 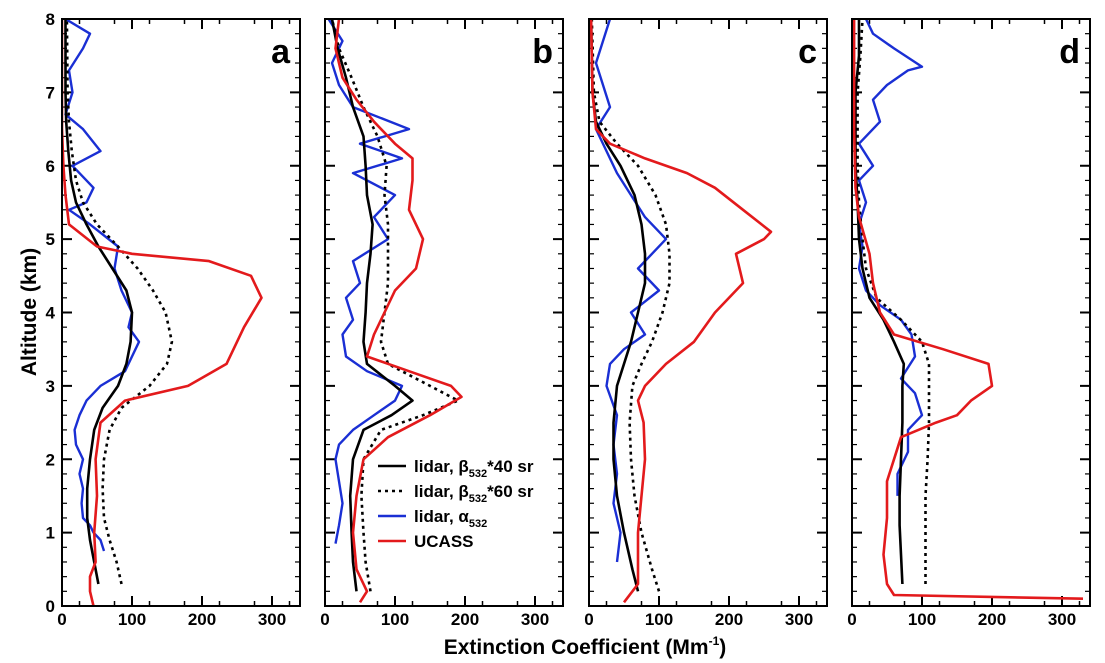 What do you see at coordinates (474, 468) in the screenshot?
I see `legend-entry-solid: lidar, β532*40 sr` at bounding box center [474, 468].